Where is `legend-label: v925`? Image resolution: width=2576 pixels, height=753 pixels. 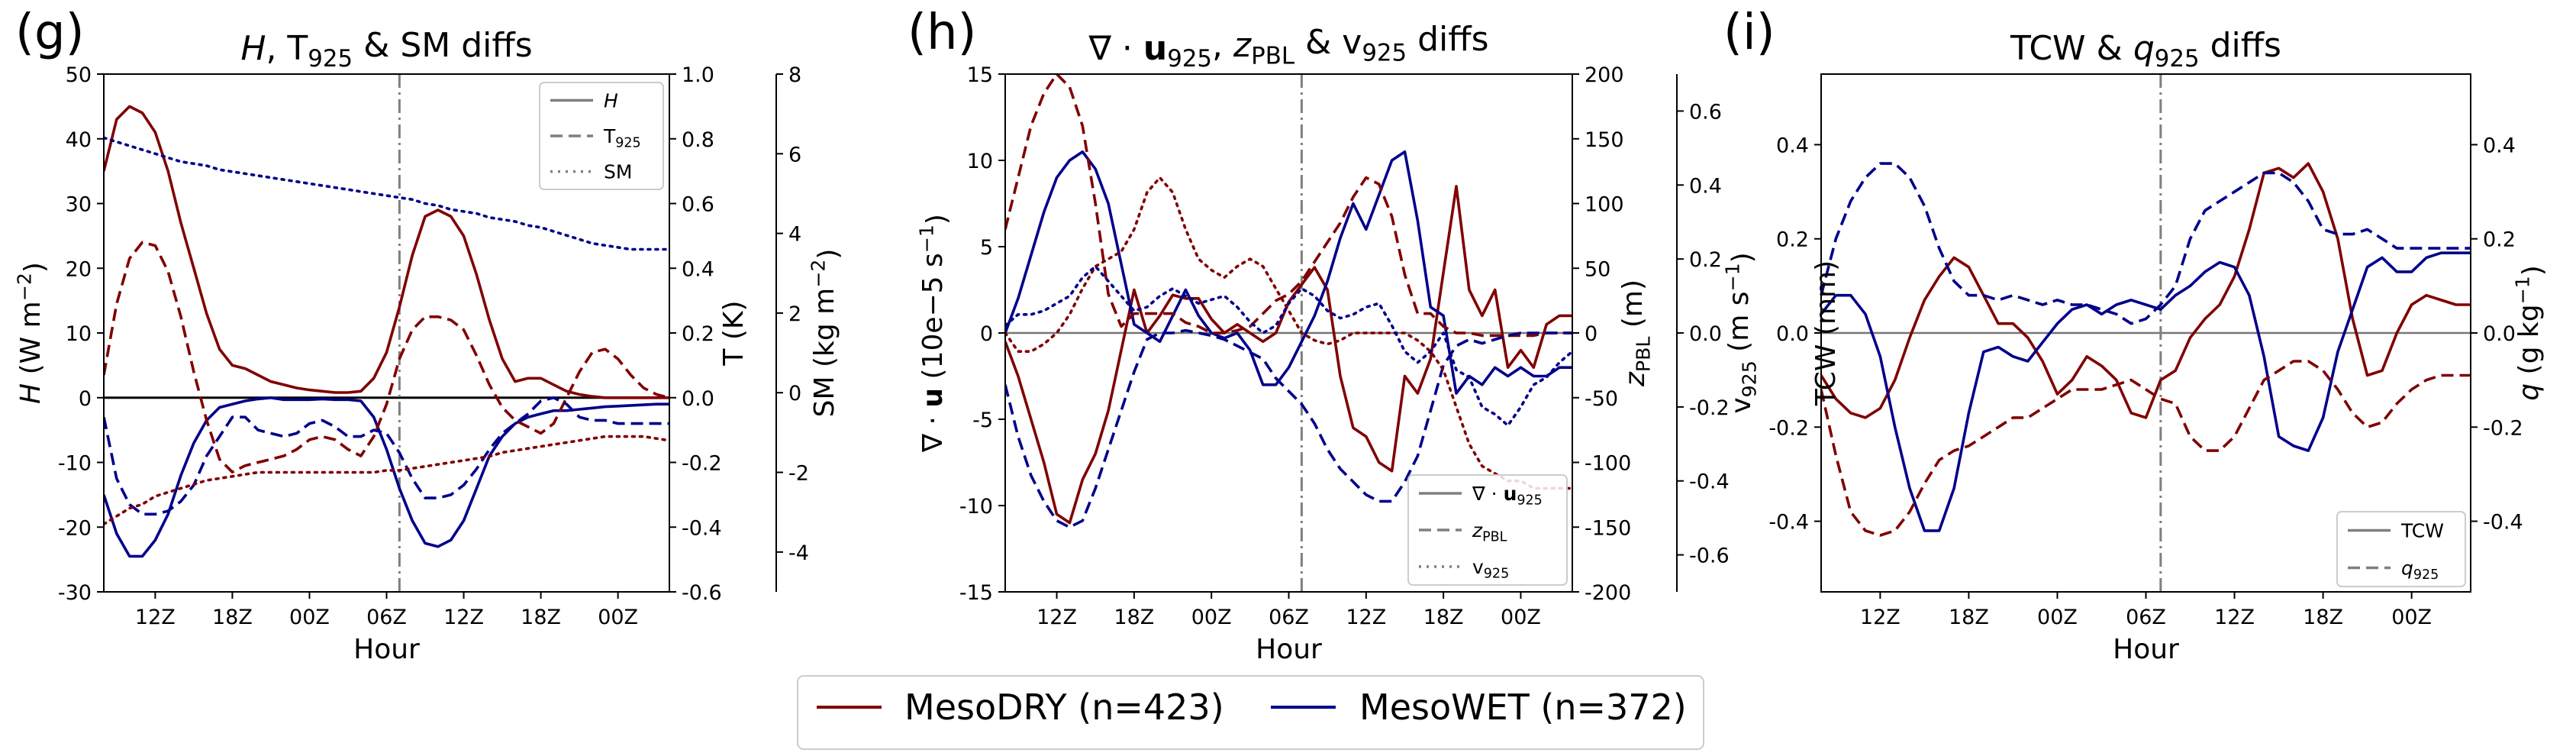
legend-label: v925 is located at coordinates (1491, 568).